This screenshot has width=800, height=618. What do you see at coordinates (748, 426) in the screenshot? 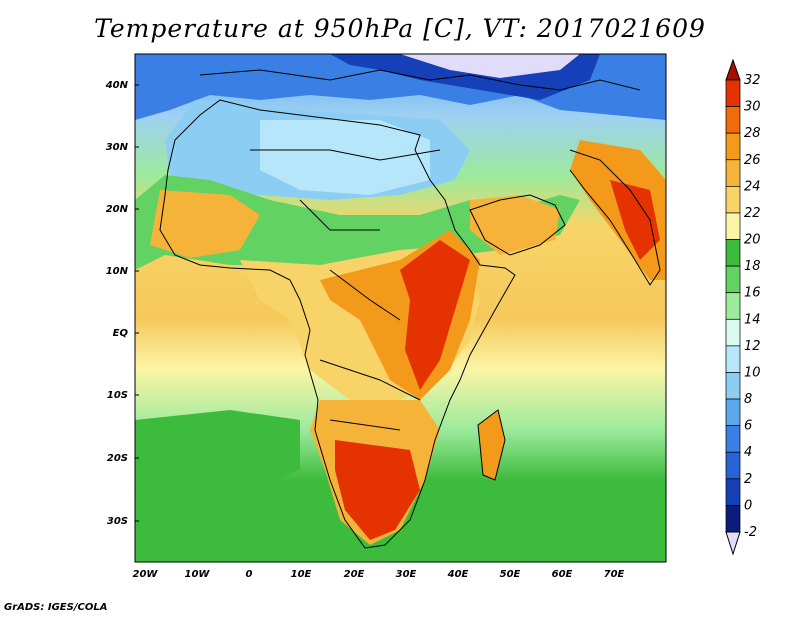
I see `colorbar-label: 6` at bounding box center [748, 426].